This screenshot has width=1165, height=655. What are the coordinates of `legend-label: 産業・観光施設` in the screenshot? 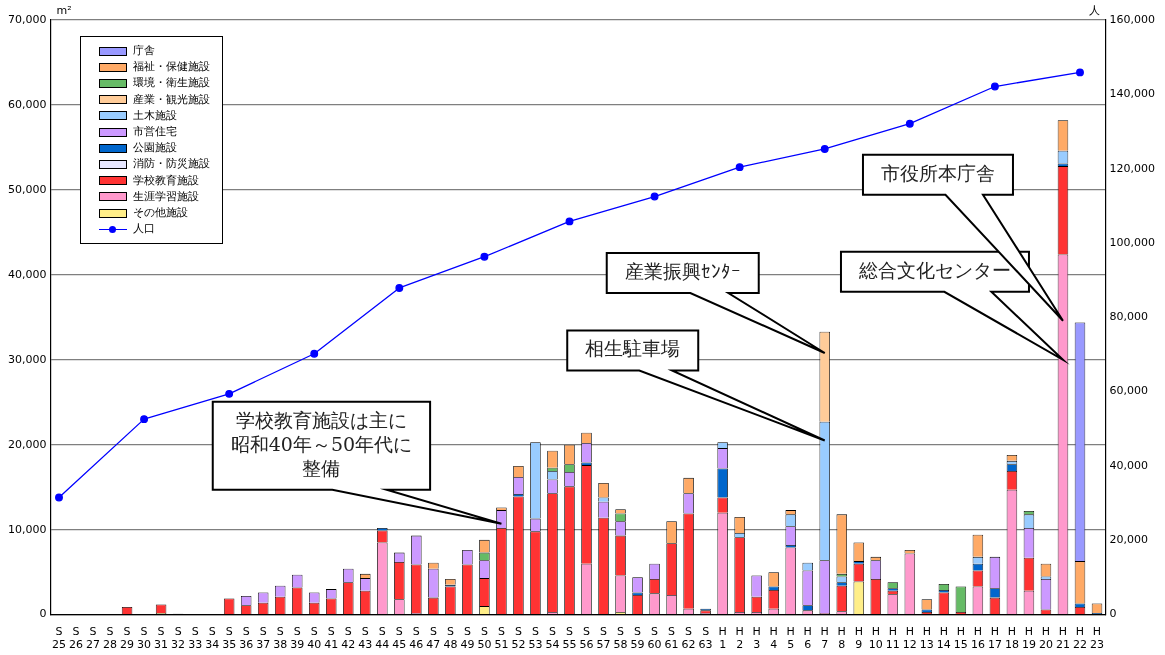 It's located at (172, 99).